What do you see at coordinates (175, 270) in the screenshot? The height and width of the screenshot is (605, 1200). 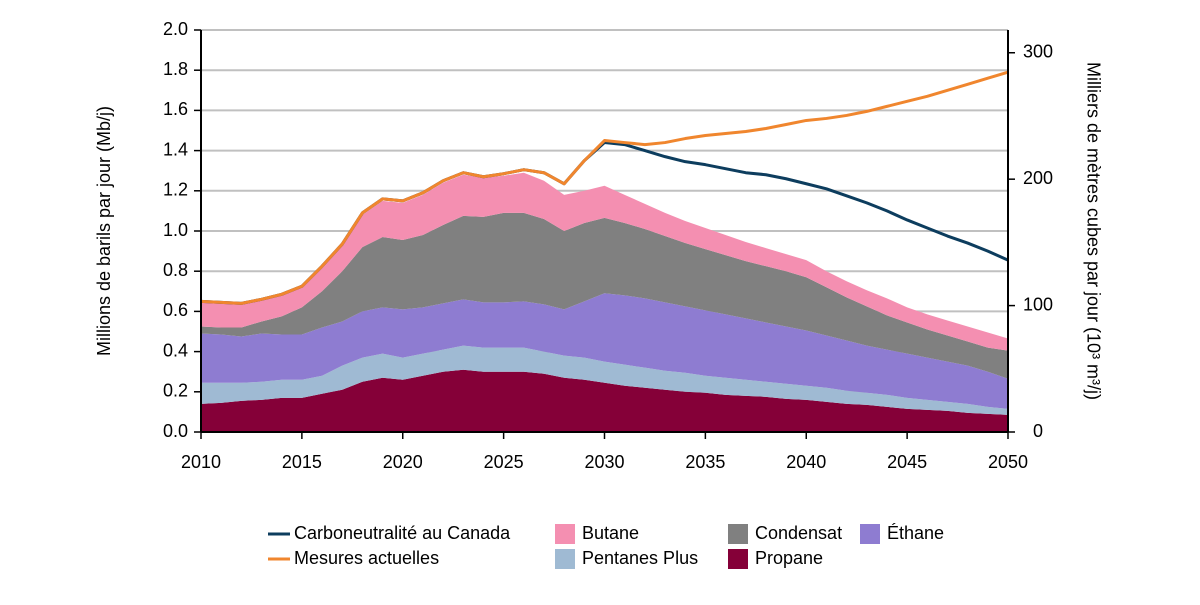 I see `y-tick-label: 0.8` at bounding box center [175, 270].